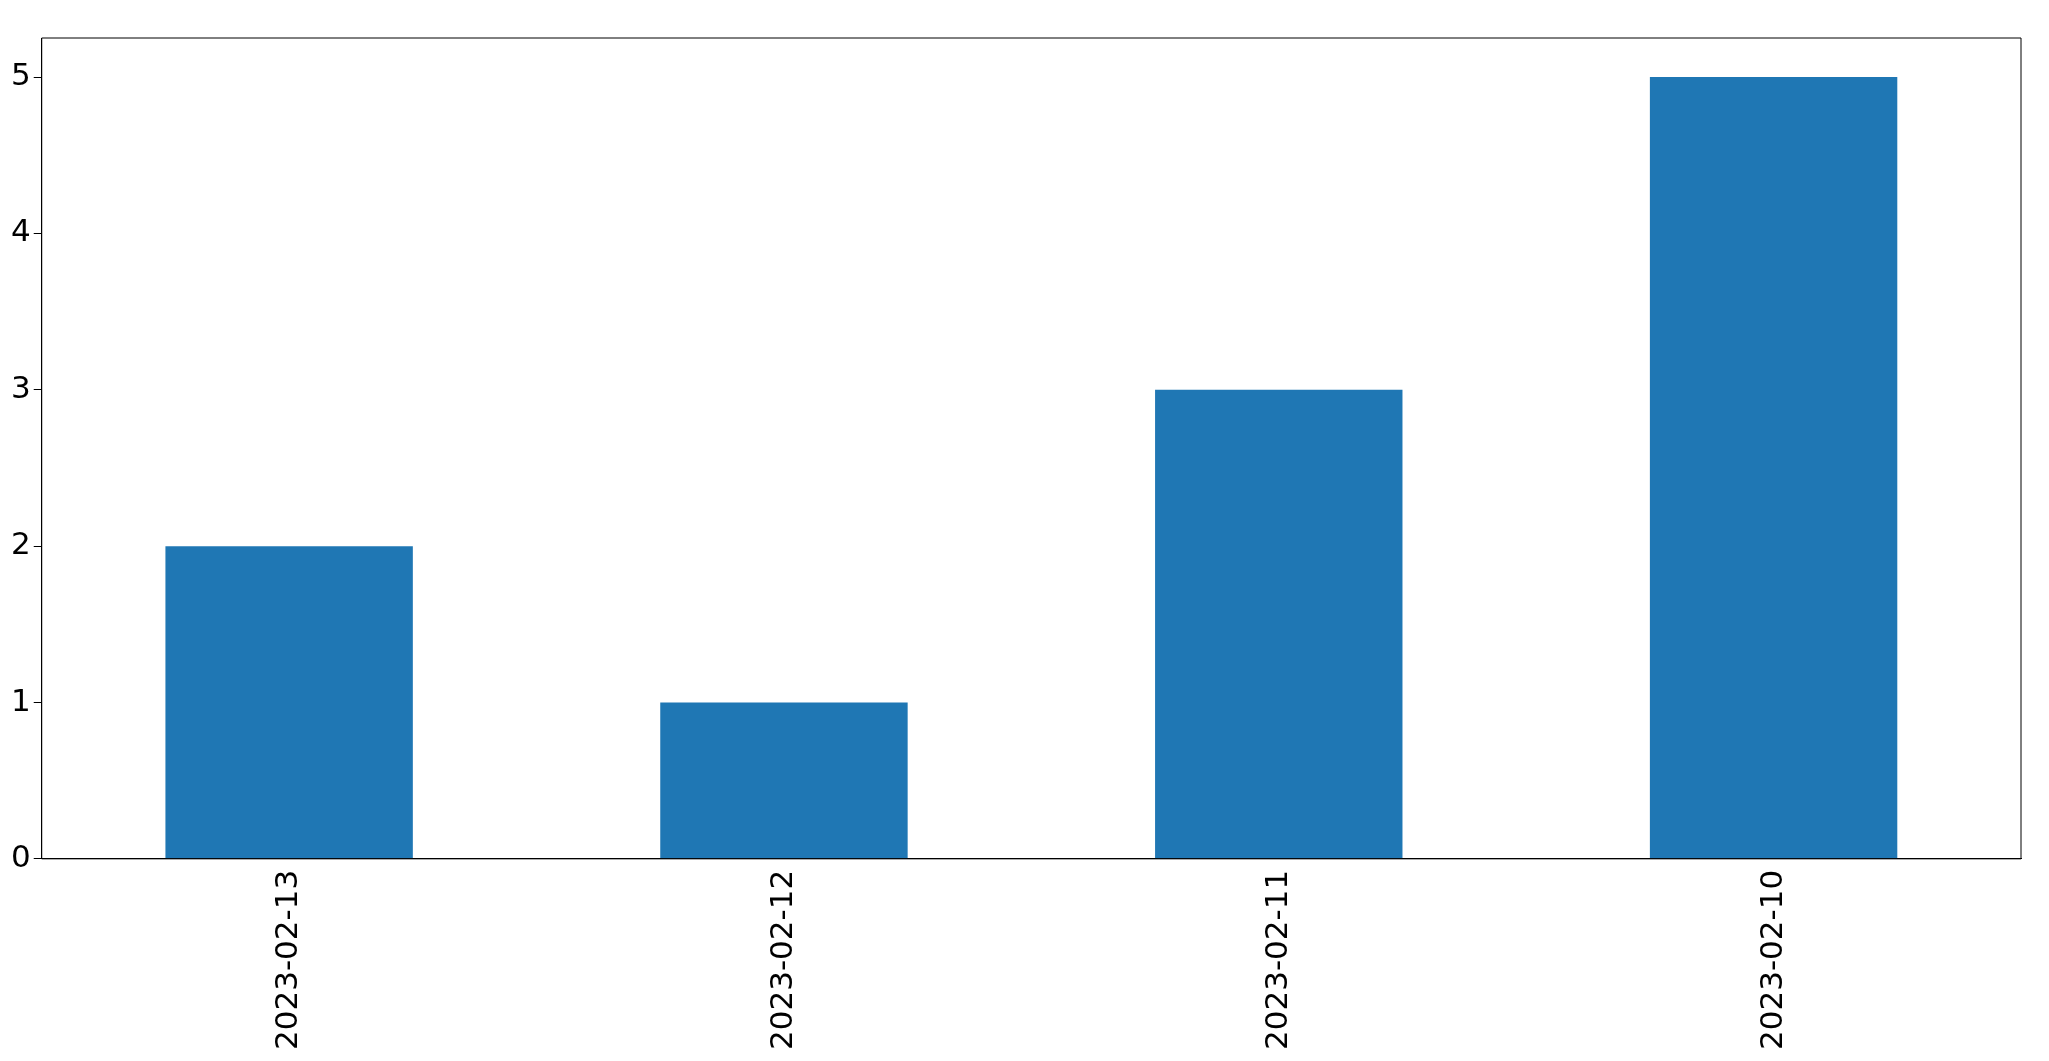 This screenshot has height=1061, width=2049. I want to click on y-tick-label: 4, so click(20, 230).